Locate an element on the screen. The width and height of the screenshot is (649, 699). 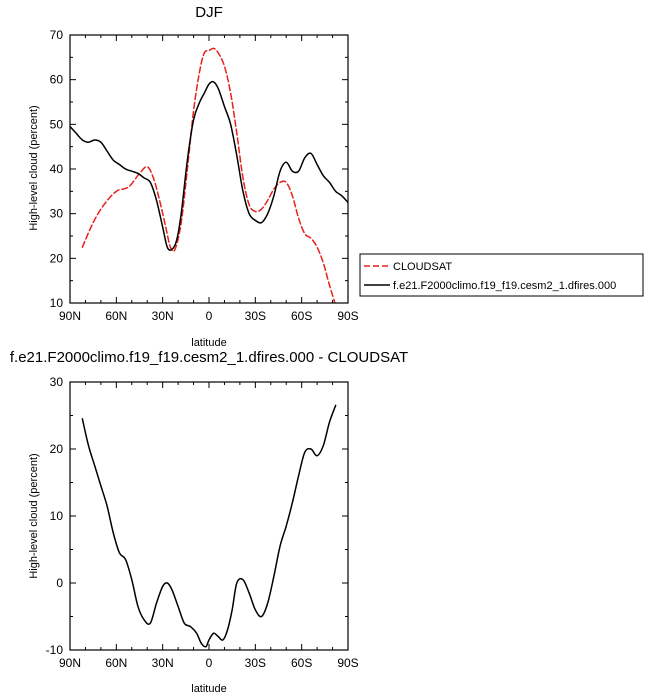
top-x-tick-label: 60S is located at coordinates (301, 316).